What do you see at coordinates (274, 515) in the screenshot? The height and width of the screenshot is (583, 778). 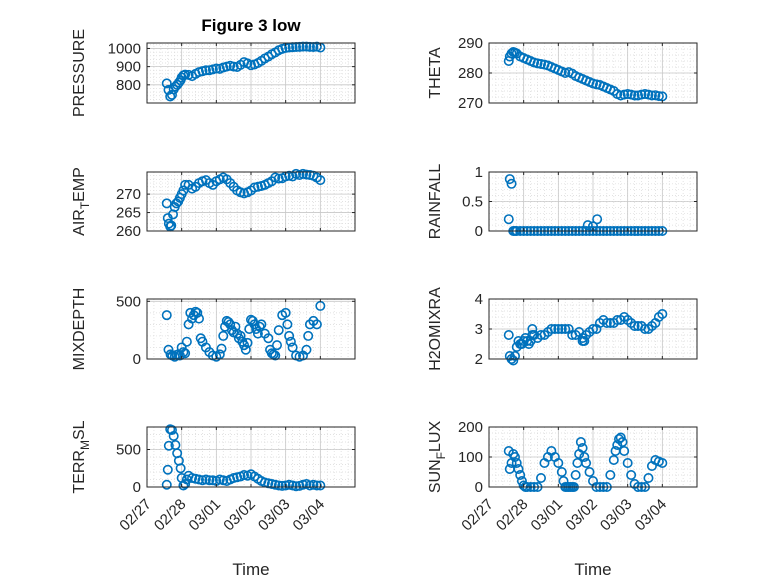 I see `x-tick-label: 03/03` at bounding box center [274, 515].